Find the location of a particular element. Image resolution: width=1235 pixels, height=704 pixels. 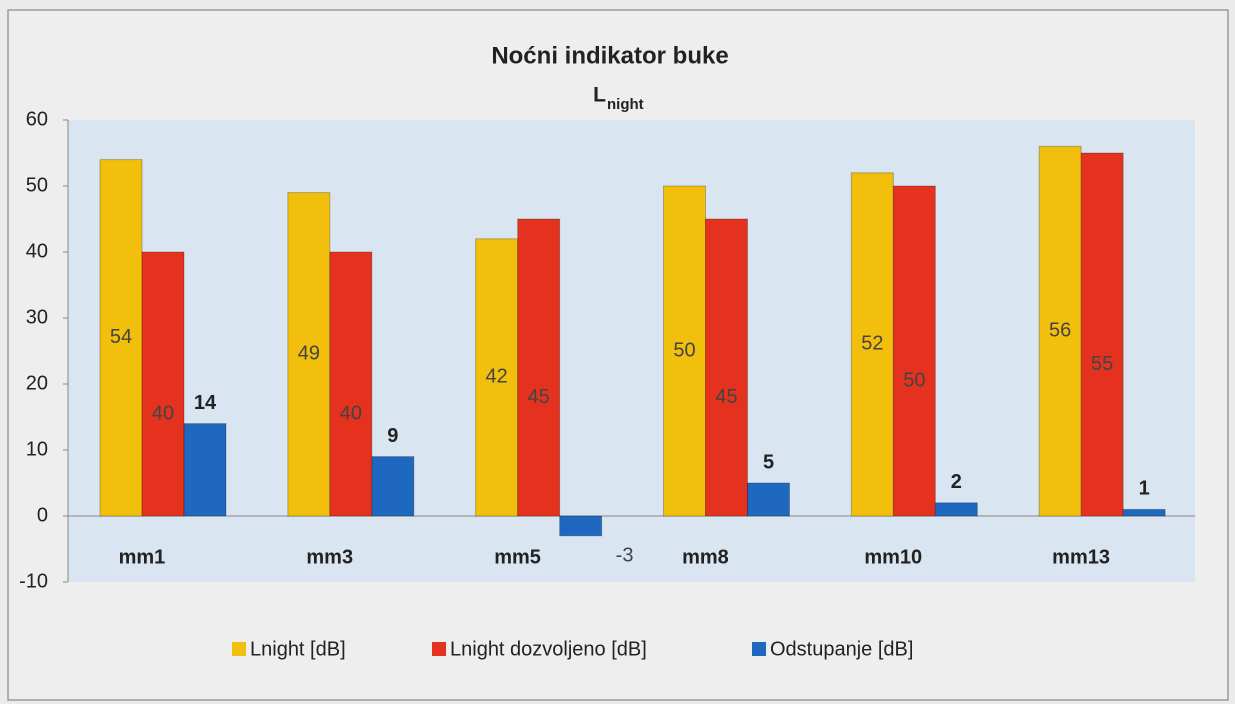

data-label: 1 is located at coordinates (1144, 489).